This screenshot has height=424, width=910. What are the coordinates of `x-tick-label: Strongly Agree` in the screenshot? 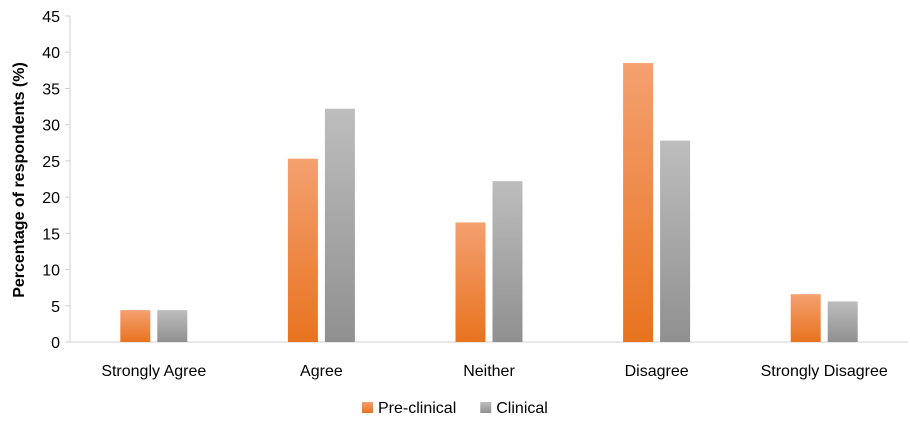 It's located at (153, 371).